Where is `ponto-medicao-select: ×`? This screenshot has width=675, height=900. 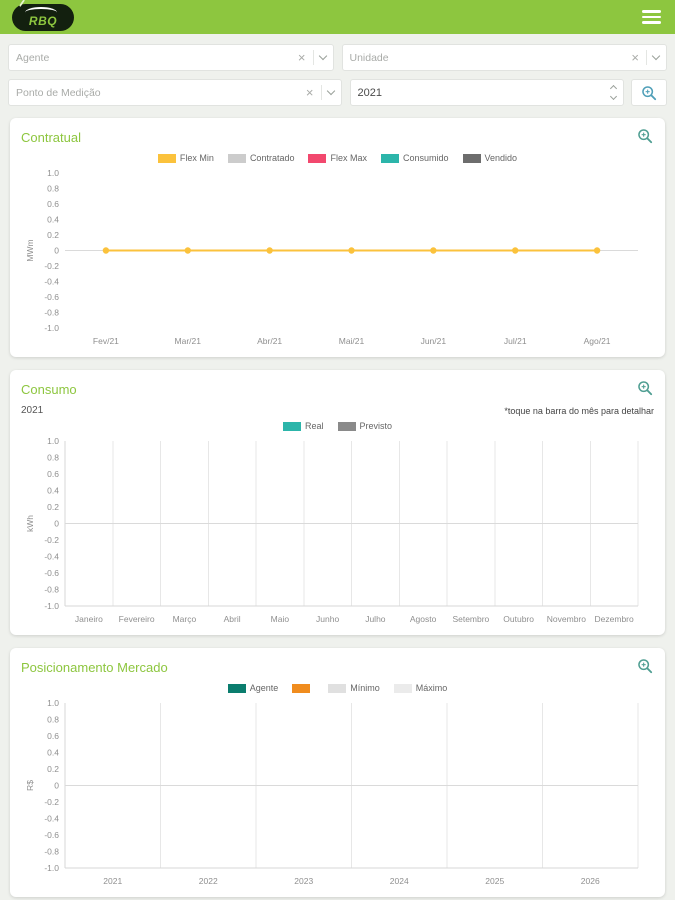
ponto-medicao-select: × is located at coordinates (175, 92).